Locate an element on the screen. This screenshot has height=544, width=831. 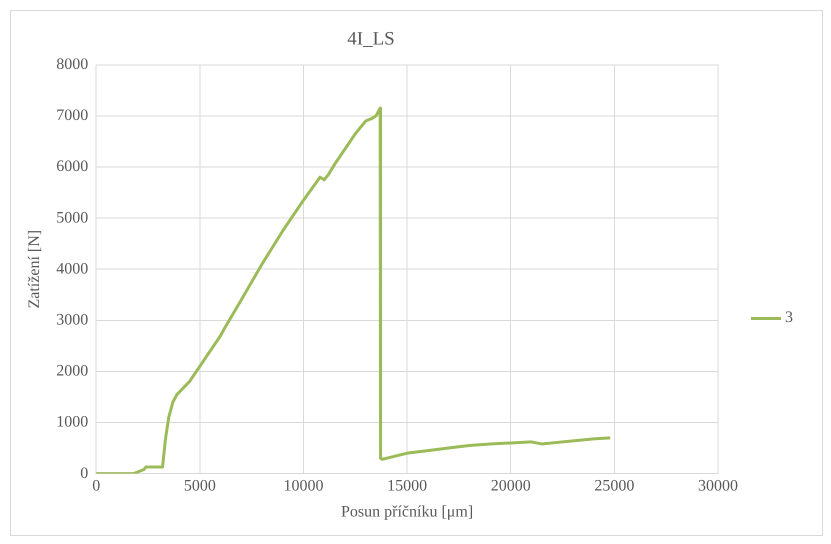
y-tick-label: 4000 is located at coordinates (72, 269).